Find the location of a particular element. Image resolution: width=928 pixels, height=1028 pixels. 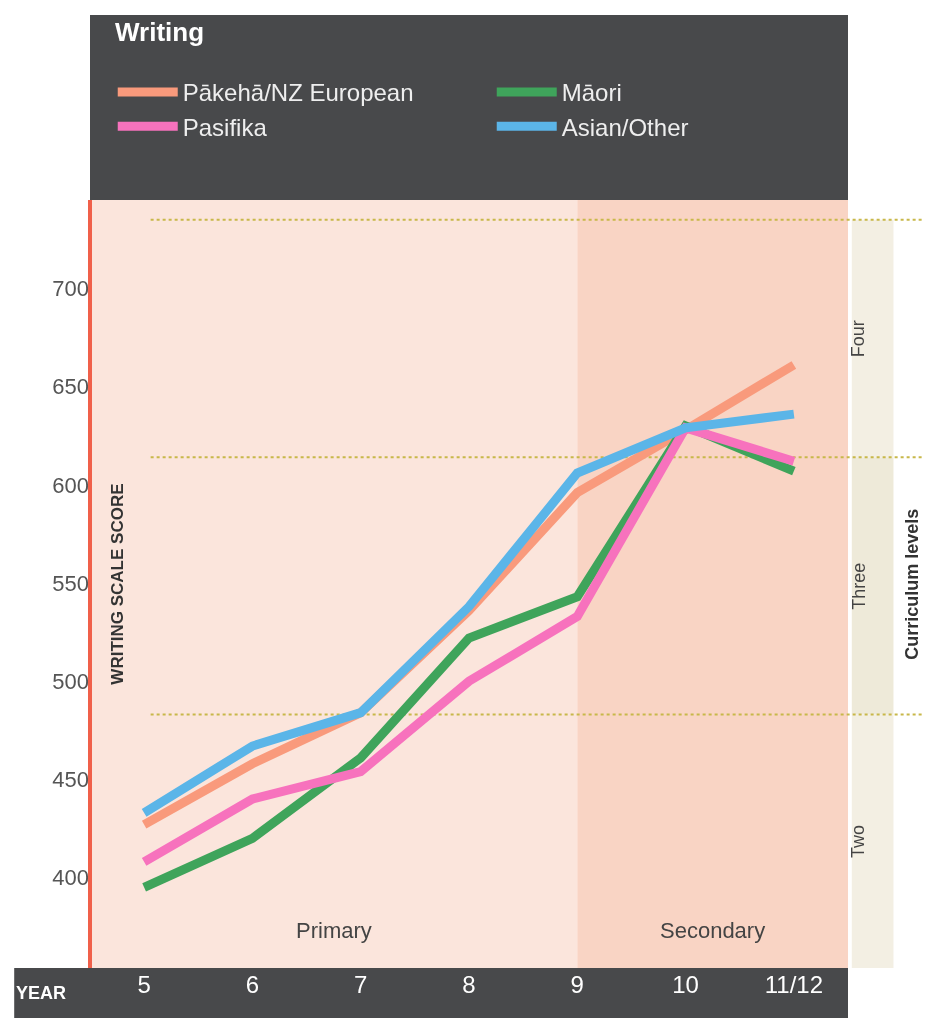

band-label: Two is located at coordinates (858, 842).